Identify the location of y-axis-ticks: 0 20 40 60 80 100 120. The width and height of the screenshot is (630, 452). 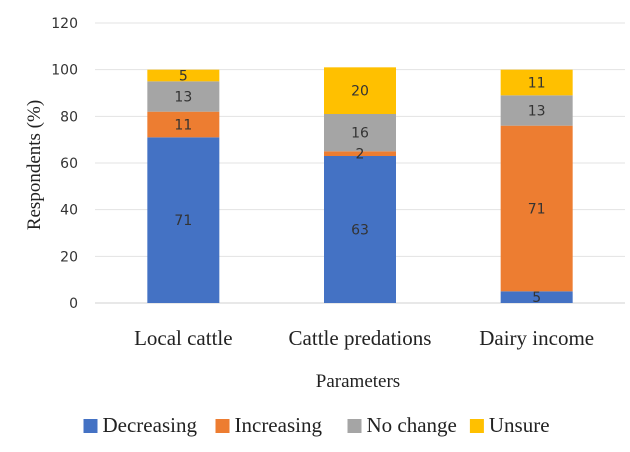
(64, 164).